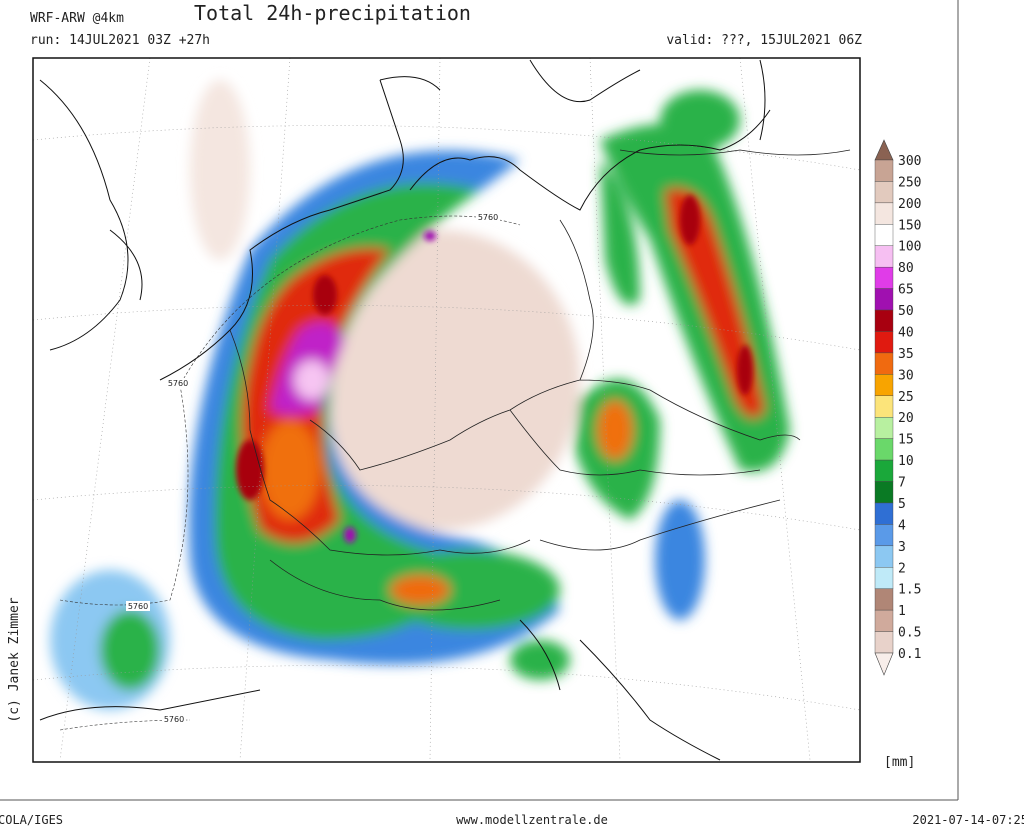  What do you see at coordinates (909, 590) in the screenshot?
I see `legend-label: 1.5` at bounding box center [909, 590].